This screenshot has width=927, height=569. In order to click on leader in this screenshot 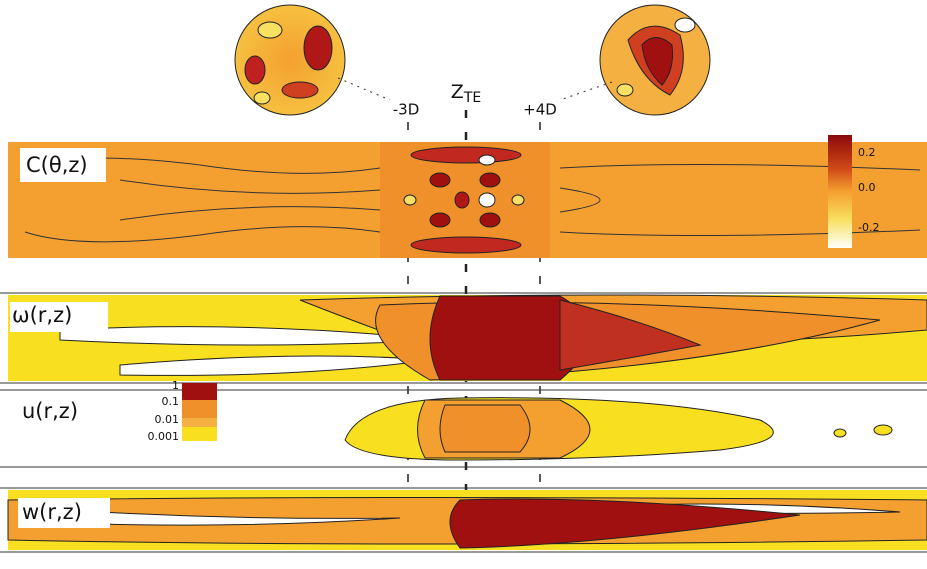, I will do `click(475, 89)`.